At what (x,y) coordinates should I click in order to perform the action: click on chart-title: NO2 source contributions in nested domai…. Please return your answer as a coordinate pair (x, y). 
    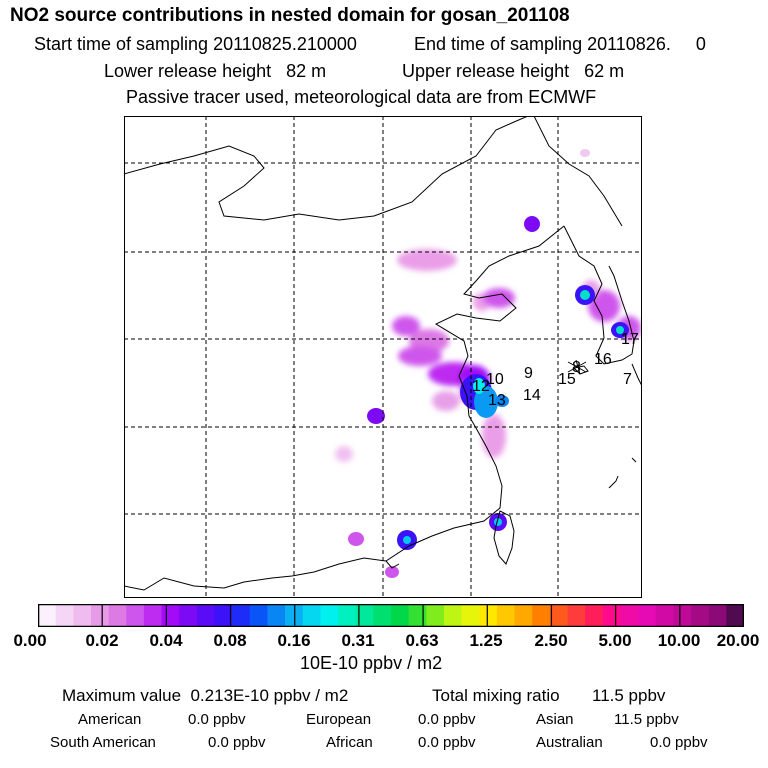
    Looking at the image, I should click on (290, 15).